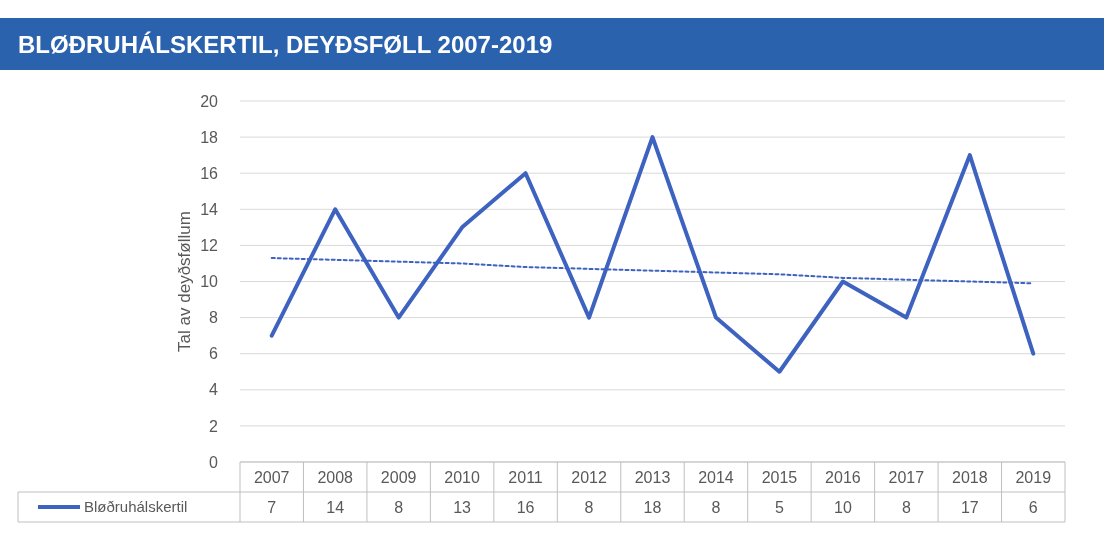 The image size is (1104, 548). I want to click on y-tick-label: 12, so click(209, 245).